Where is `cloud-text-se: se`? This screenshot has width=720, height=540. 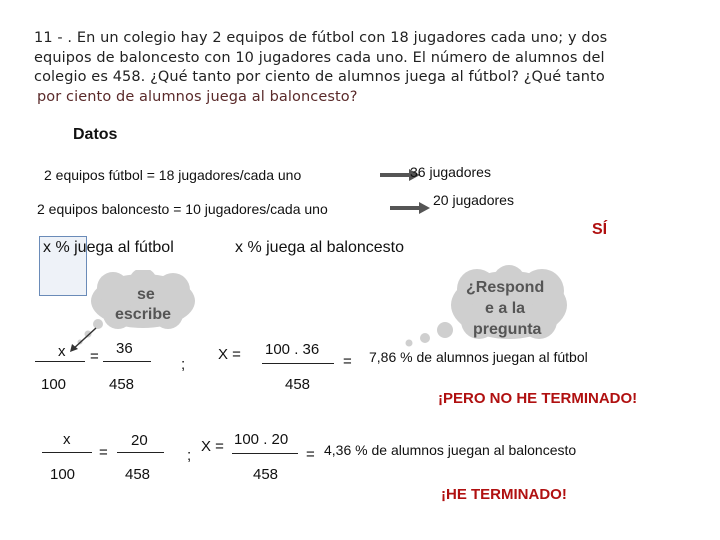
cloud-text-se: se is located at coordinates (146, 294).